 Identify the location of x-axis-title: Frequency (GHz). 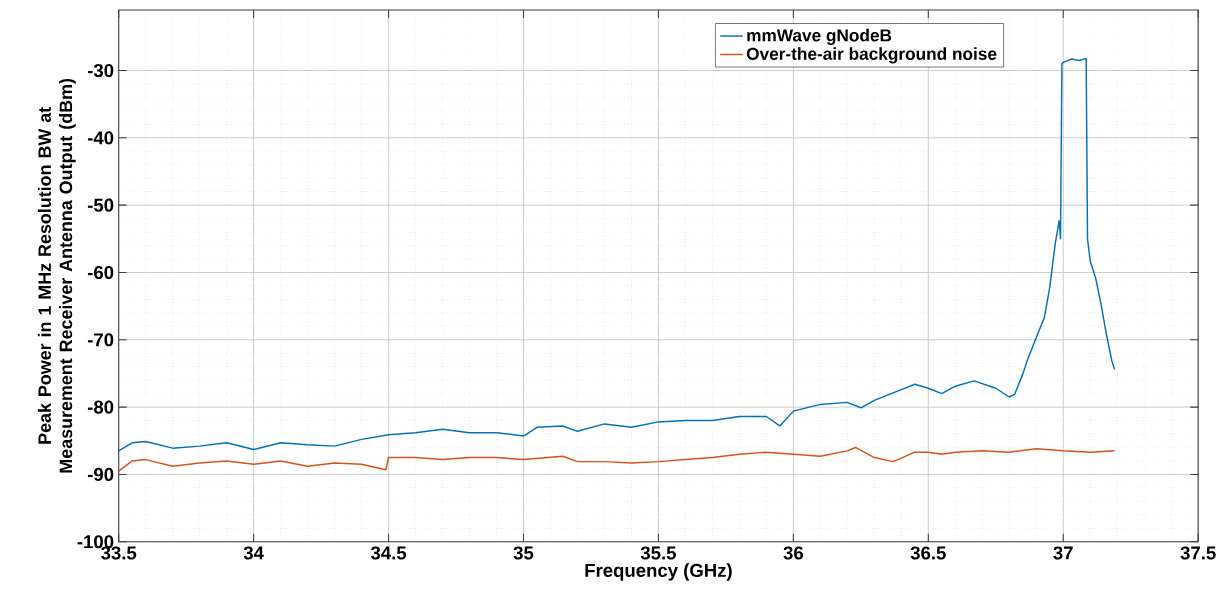
(658, 572).